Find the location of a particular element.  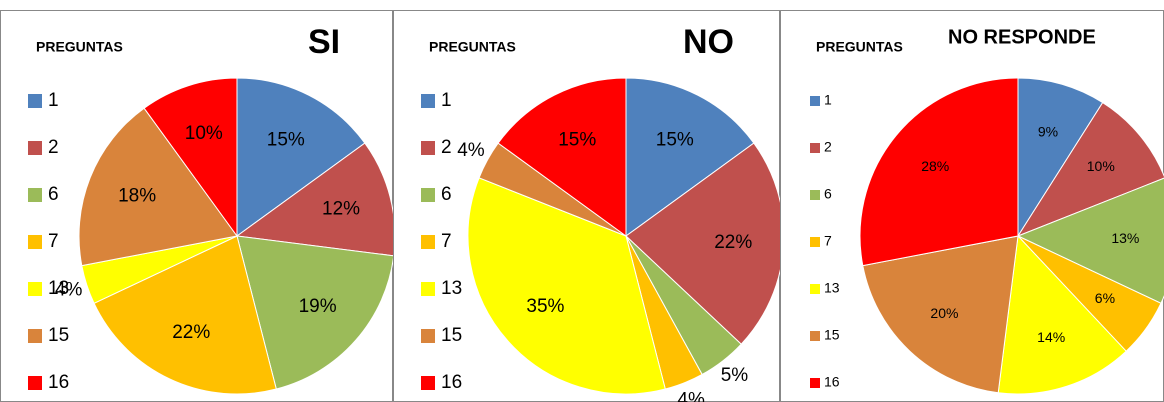

slice-label: 20% is located at coordinates (944, 313).